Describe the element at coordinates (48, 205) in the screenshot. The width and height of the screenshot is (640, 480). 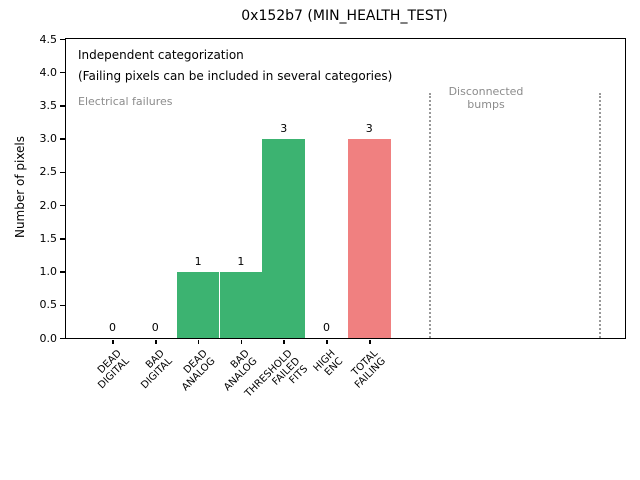
I see `y-tick-label: 2.0` at that location.